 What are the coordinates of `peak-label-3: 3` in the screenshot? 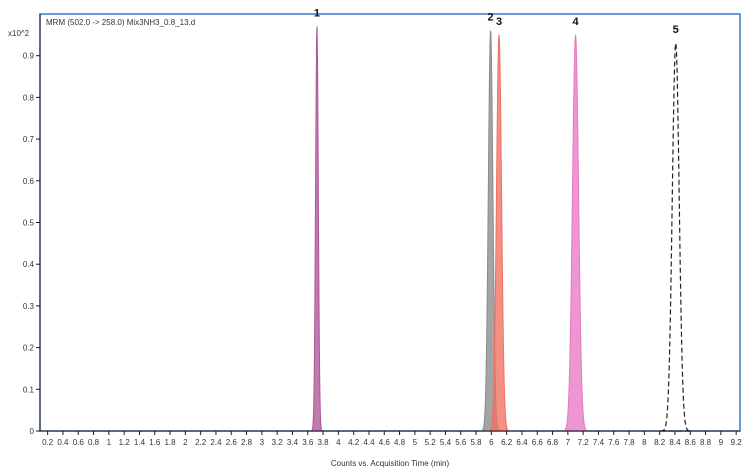 It's located at (499, 22).